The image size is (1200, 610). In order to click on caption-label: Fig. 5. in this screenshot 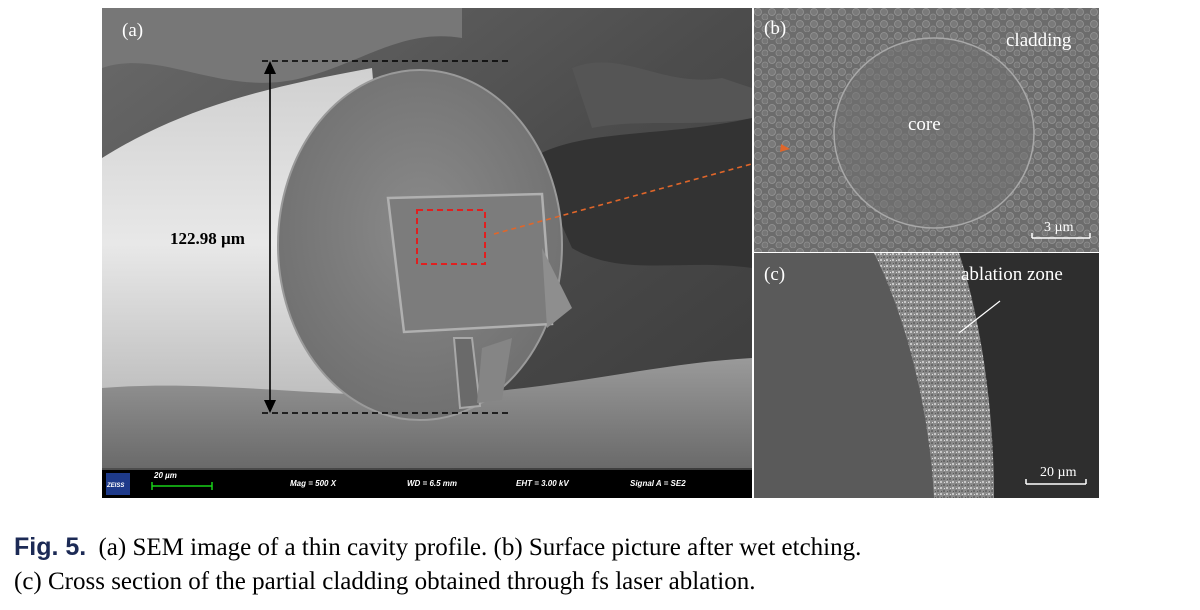, I will do `click(50, 547)`.